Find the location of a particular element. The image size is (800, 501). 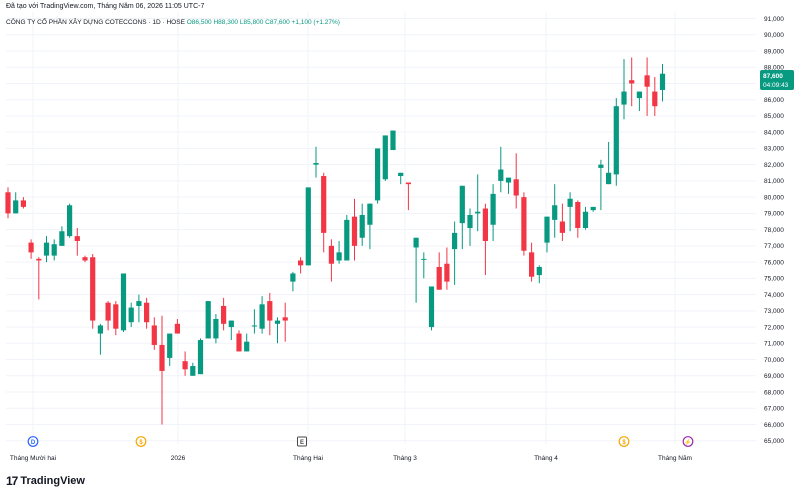

y-tick-label: 72,000 is located at coordinates (774, 327).